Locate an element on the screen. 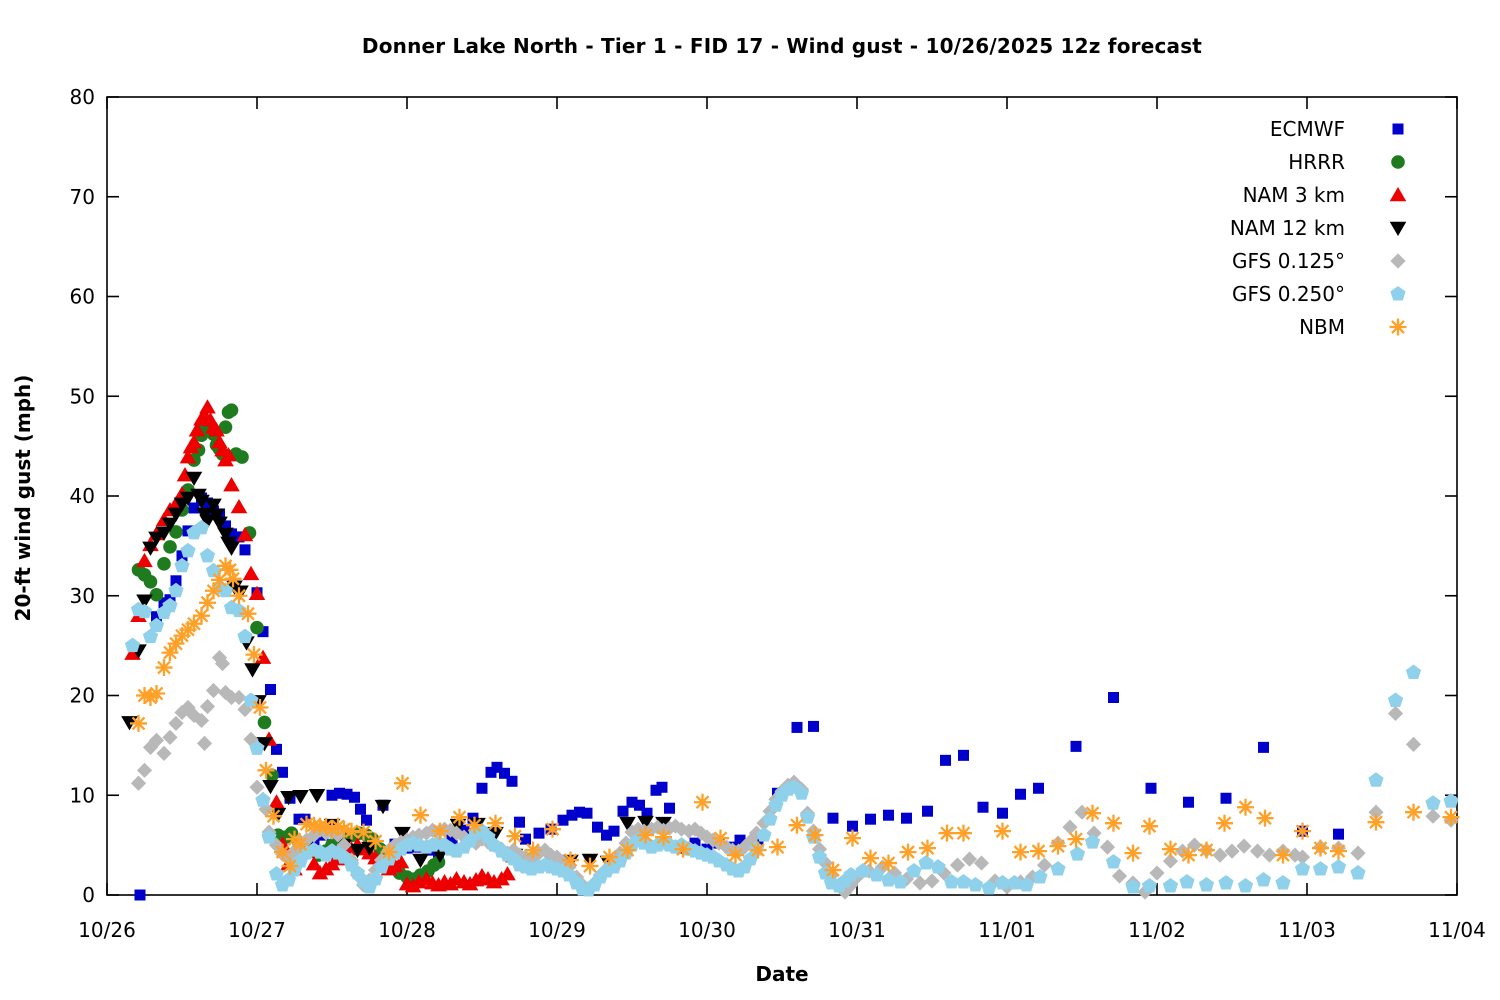  legend-label-nbm: NBM is located at coordinates (1322, 327).